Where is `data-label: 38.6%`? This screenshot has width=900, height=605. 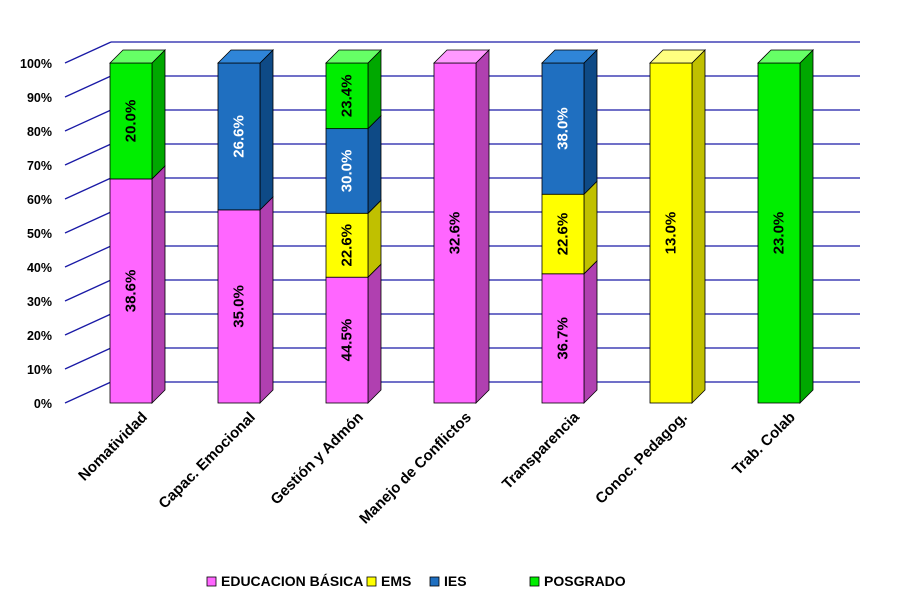
data-label: 38.6% is located at coordinates (131, 291).